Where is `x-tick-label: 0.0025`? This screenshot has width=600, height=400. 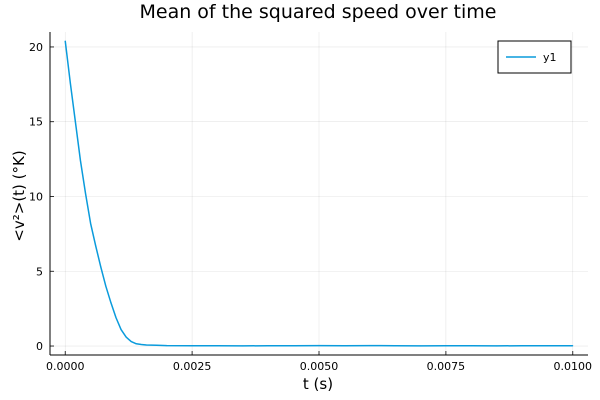
x-tick-label: 0.0025 is located at coordinates (192, 366).